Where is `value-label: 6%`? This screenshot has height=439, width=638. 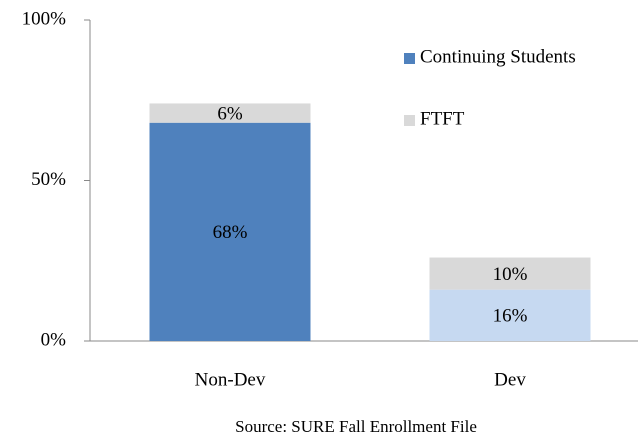 value-label: 6% is located at coordinates (230, 113).